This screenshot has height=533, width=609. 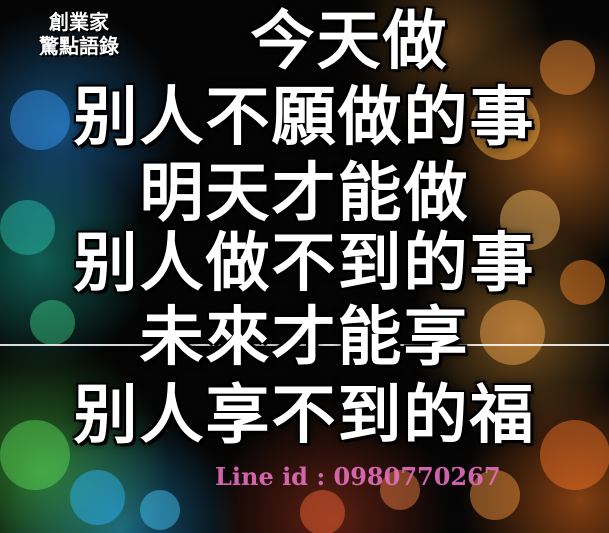 What do you see at coordinates (304, 338) in the screenshot?
I see `quote-line-5: 未來才能享` at bounding box center [304, 338].